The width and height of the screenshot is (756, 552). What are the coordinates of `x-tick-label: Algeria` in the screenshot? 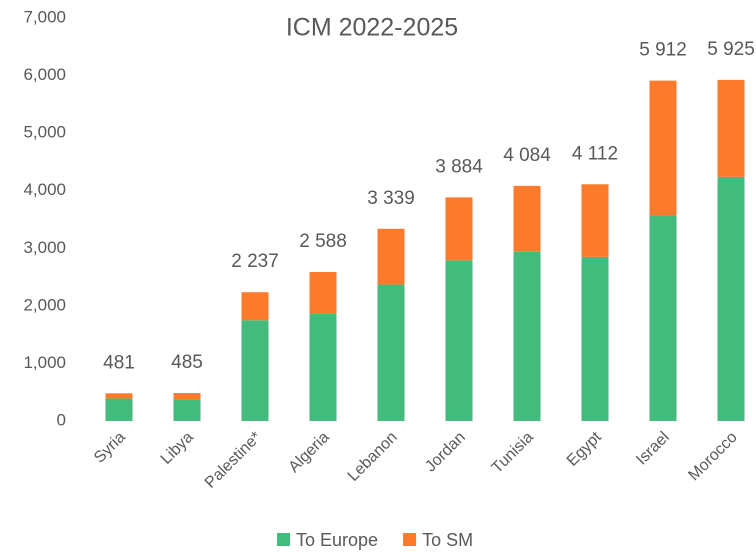 It's located at (309, 452).